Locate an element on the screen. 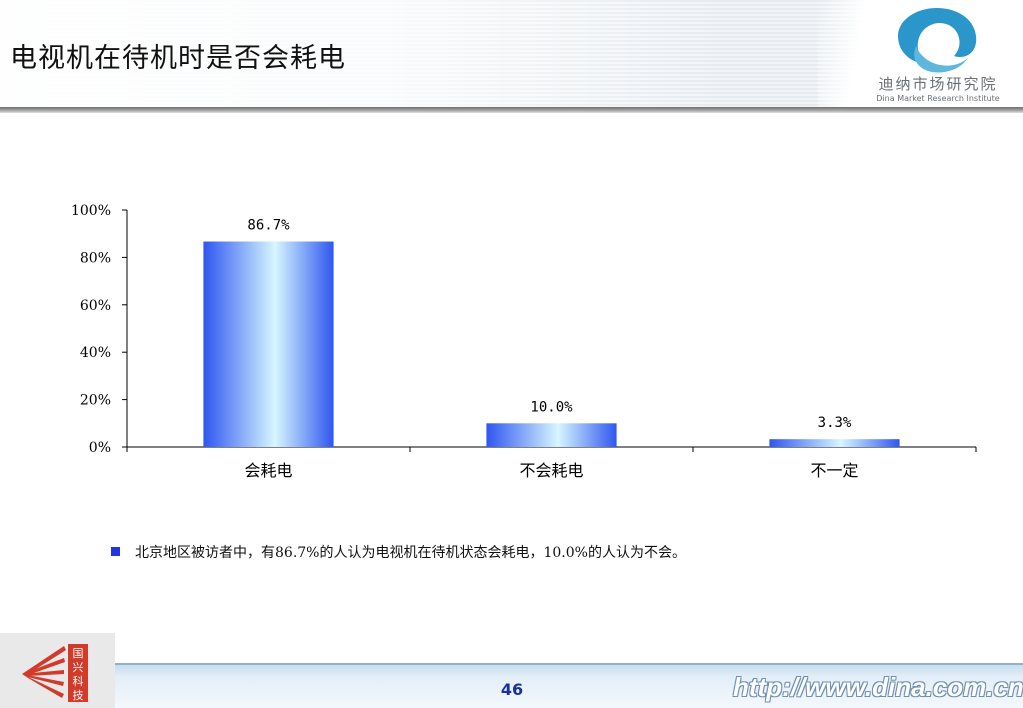 This screenshot has width=1023, height=708. data-label: 86.7% is located at coordinates (268, 226).